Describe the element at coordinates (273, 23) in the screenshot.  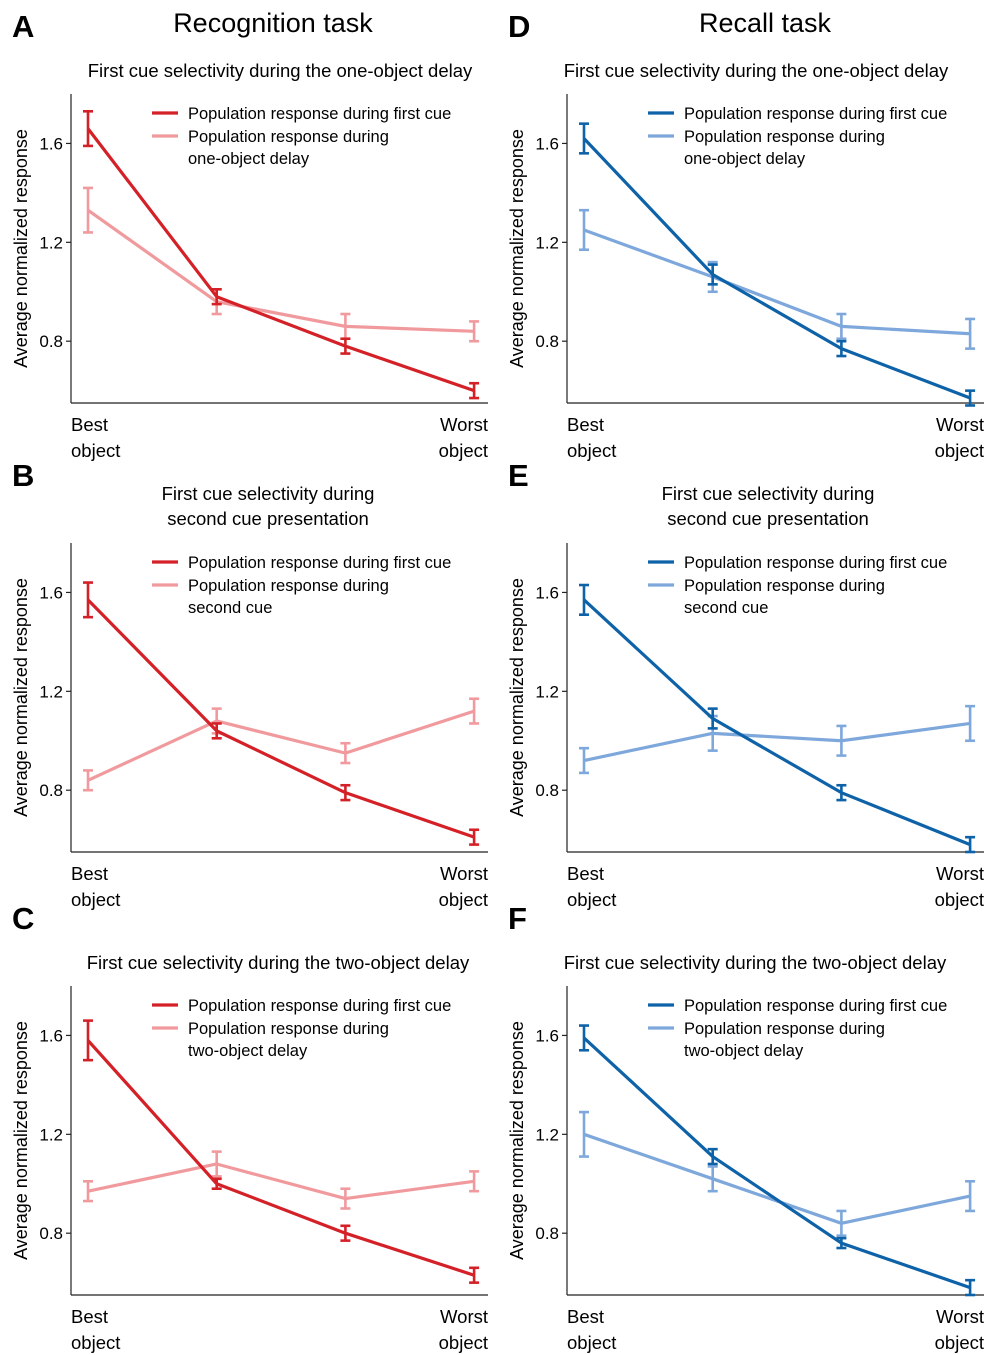
I see `column-title-left: Recognition task` at that location.